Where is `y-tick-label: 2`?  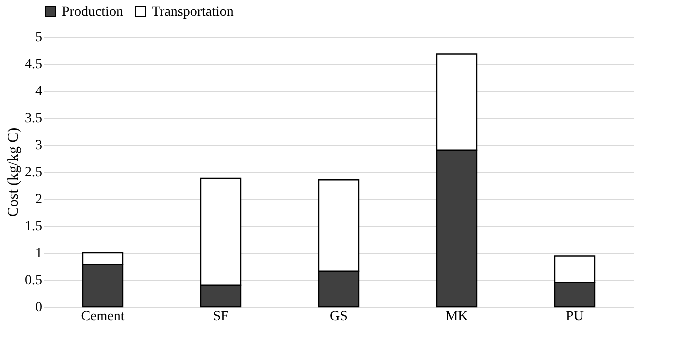 y-tick-label: 2 is located at coordinates (39, 200).